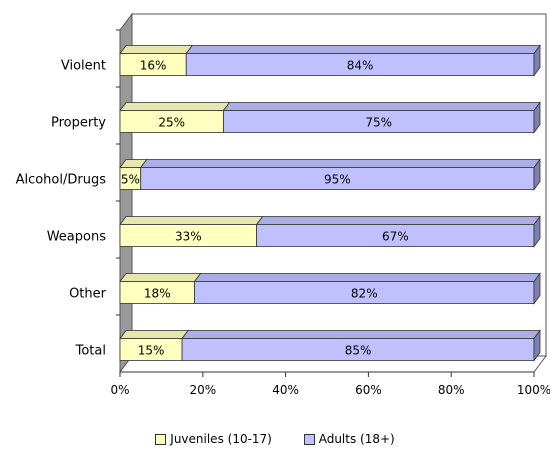 The width and height of the screenshot is (550, 456). Describe the element at coordinates (61, 180) in the screenshot. I see `category-label-alcohol-drugs: Alcohol/Drugs` at that location.